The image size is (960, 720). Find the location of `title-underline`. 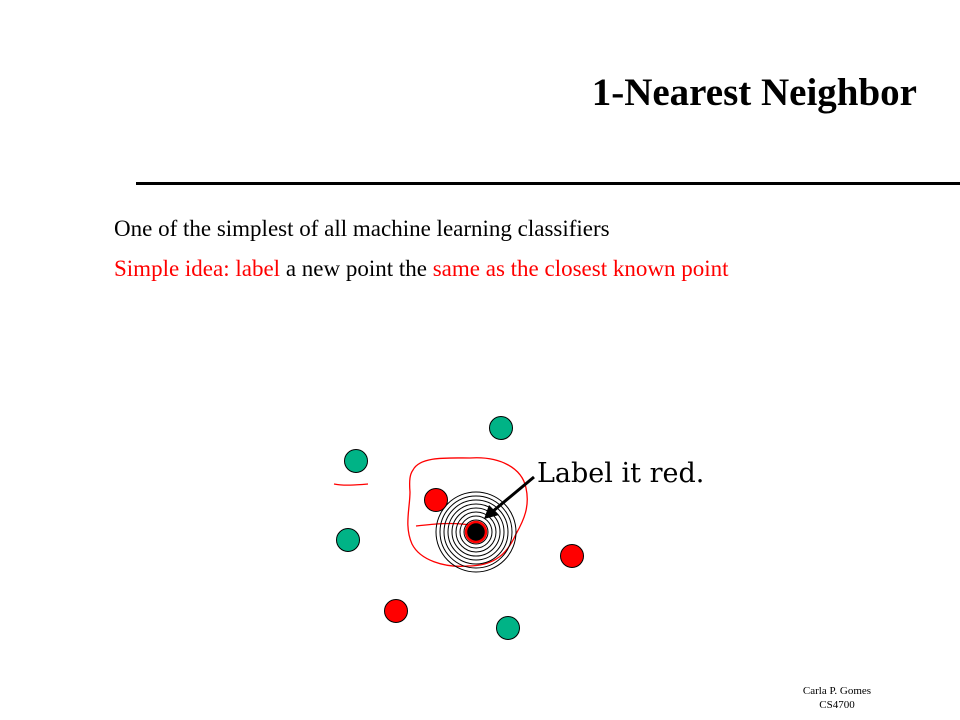

title-underline is located at coordinates (548, 183).